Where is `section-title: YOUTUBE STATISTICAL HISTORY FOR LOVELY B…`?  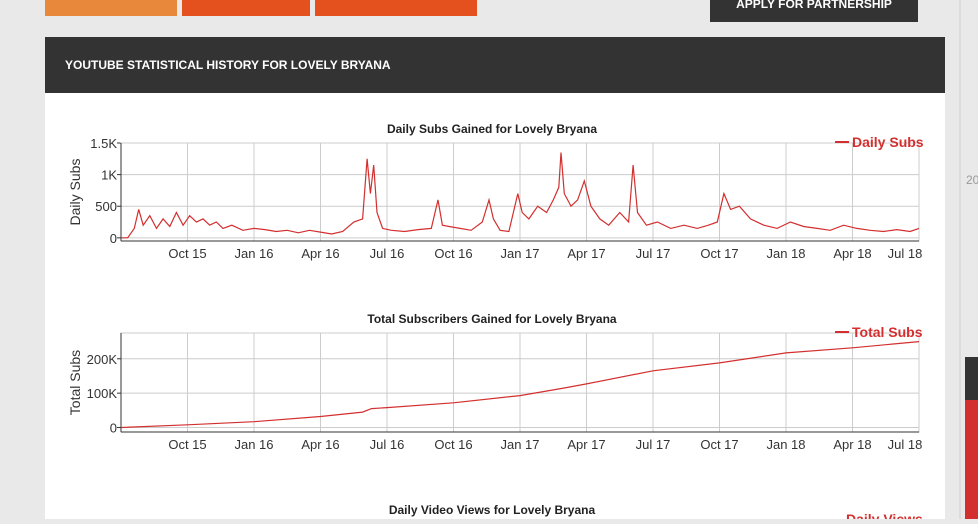
section-title: YOUTUBE STATISTICAL HISTORY FOR LOVELY B… is located at coordinates (228, 65).